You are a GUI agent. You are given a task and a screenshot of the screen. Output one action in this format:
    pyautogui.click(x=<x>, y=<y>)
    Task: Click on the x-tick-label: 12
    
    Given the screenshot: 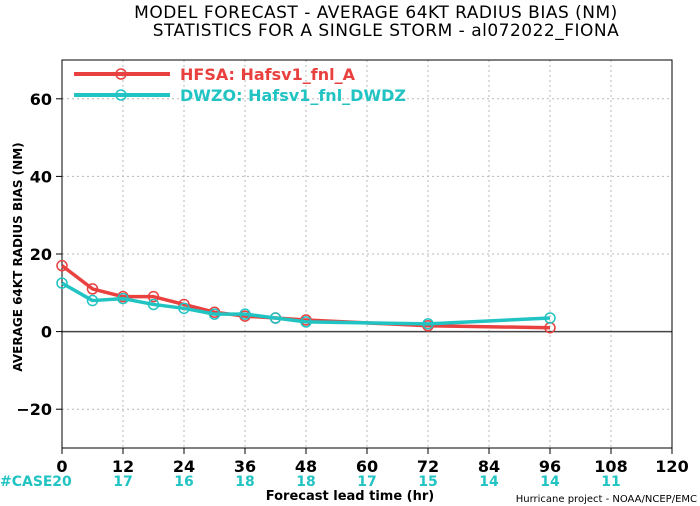 What is the action you would take?
    pyautogui.click(x=123, y=466)
    